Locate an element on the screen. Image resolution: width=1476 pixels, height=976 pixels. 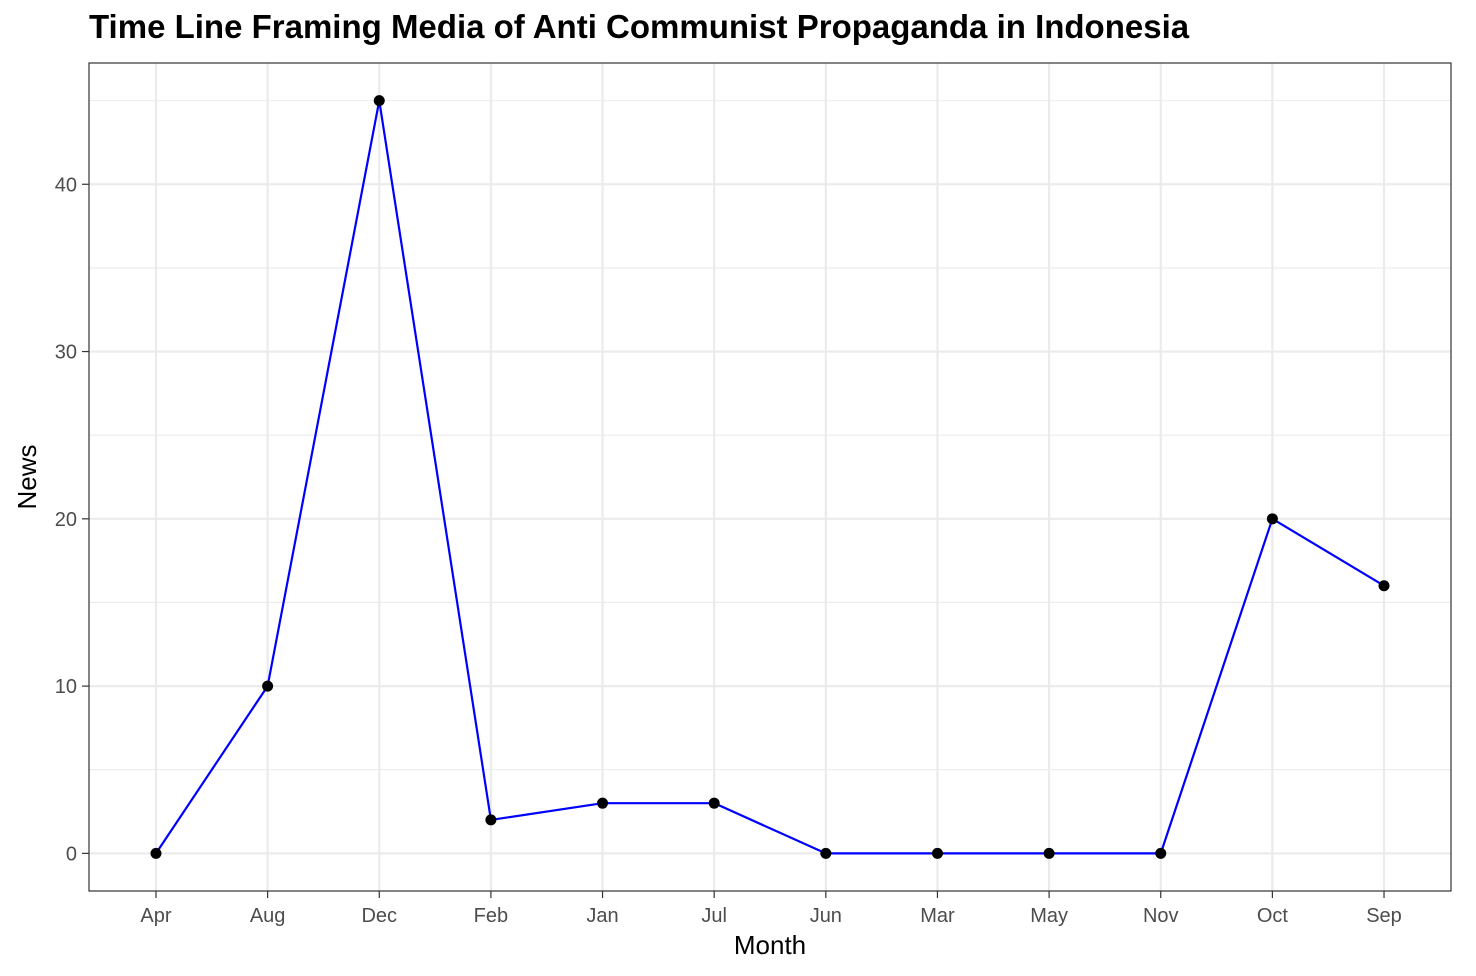
x-tick-label-may: May is located at coordinates (1049, 916).